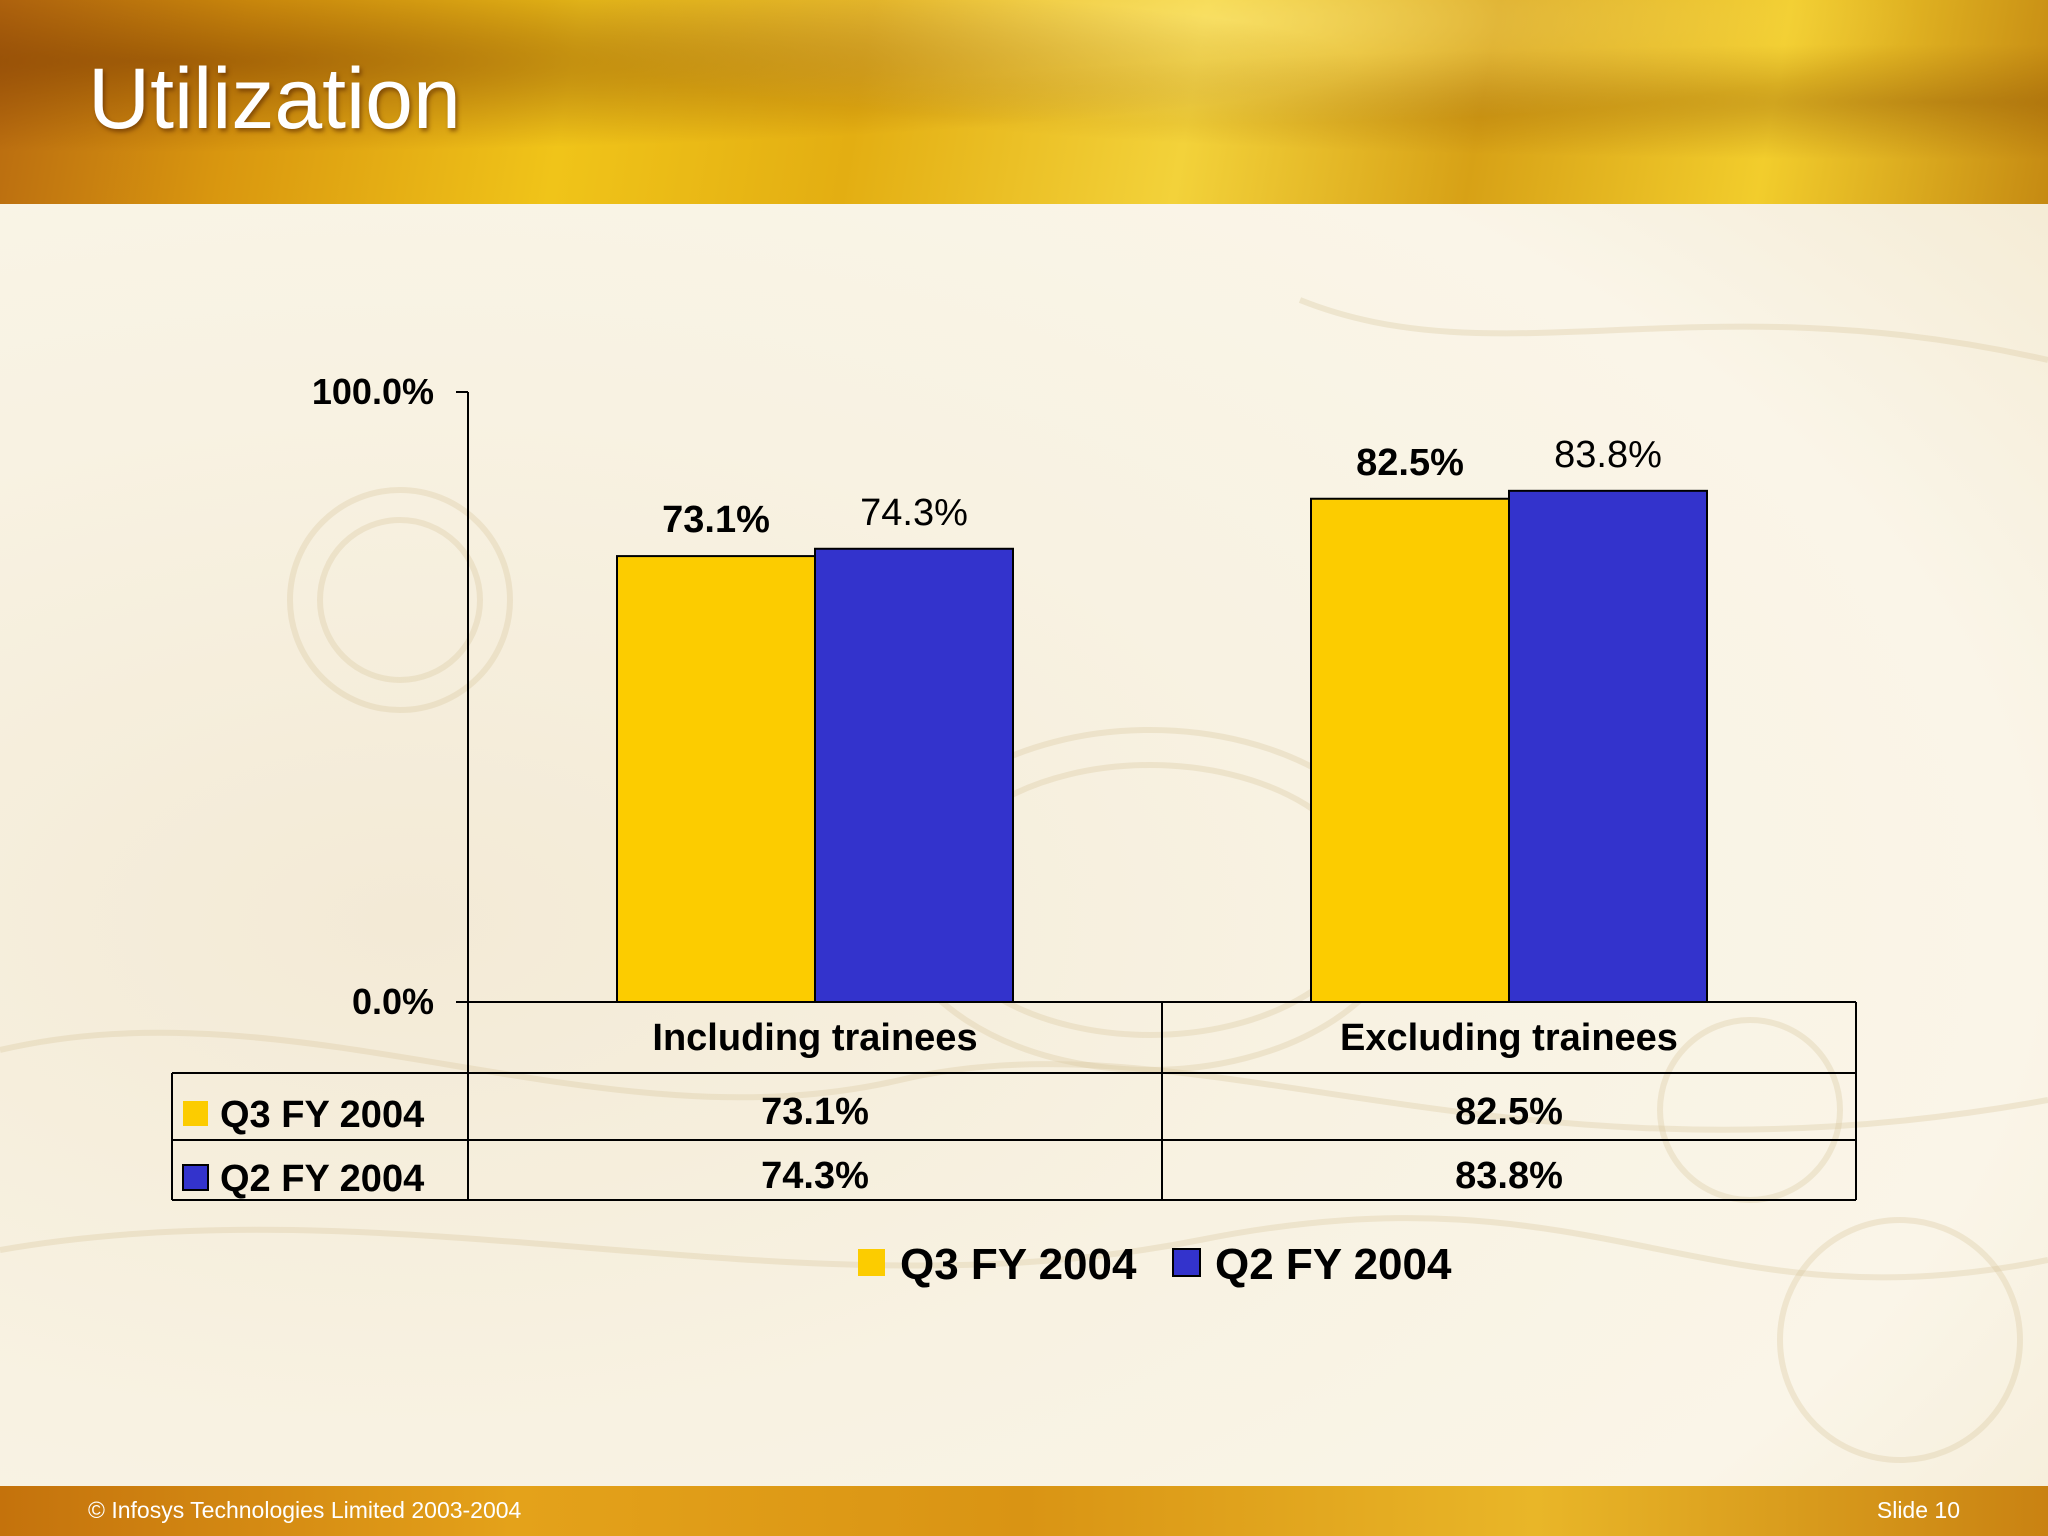 The width and height of the screenshot is (2048, 1536). What do you see at coordinates (914, 513) in the screenshot?
I see `data-label: 74.3%` at bounding box center [914, 513].